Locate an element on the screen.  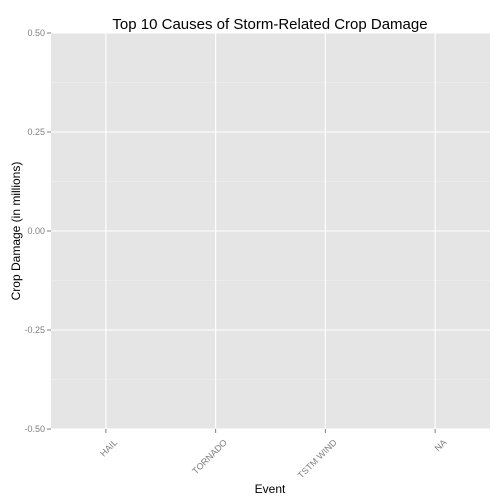
x-tick-label: TORNADO is located at coordinates (209, 456).